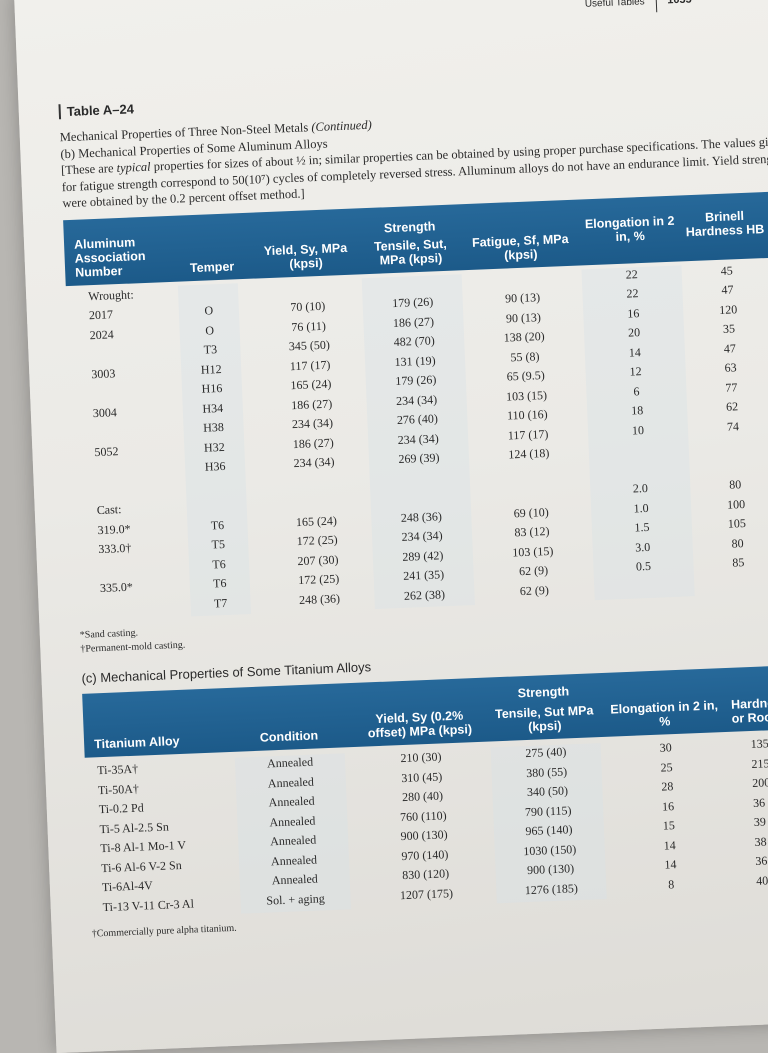 This screenshot has height=1053, width=768. Describe the element at coordinates (643, 566) in the screenshot. I see `cell-elongation: 0.5` at that location.